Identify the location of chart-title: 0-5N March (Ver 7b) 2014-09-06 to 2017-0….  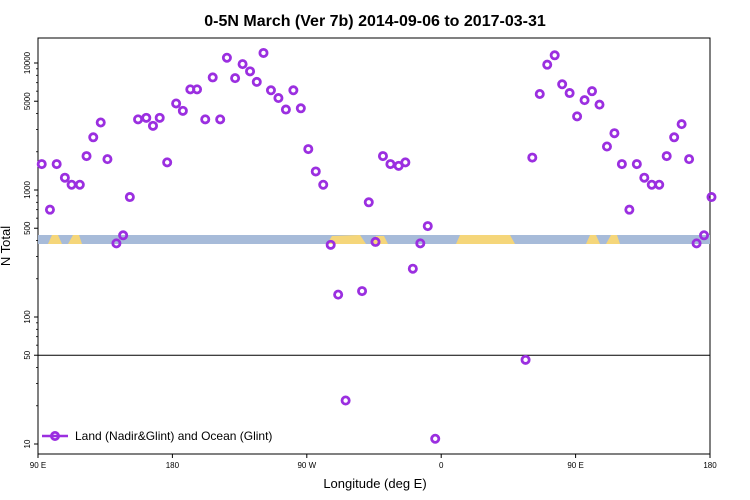
(375, 21).